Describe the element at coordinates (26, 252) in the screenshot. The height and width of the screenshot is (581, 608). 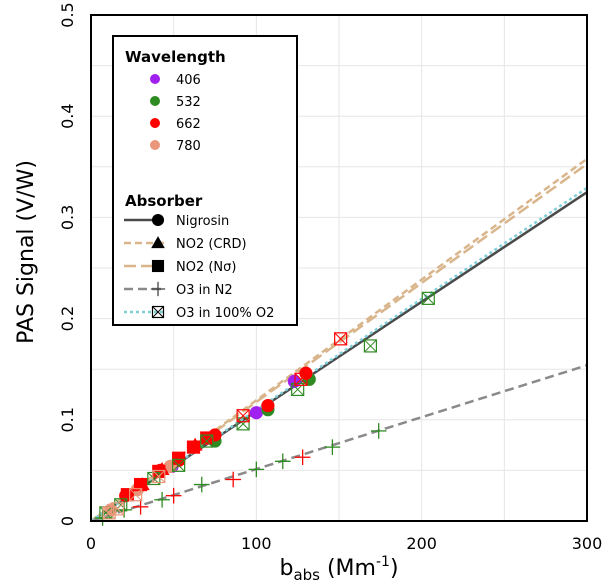
I see `y-axis-label: PAS Signal (V/W)` at that location.